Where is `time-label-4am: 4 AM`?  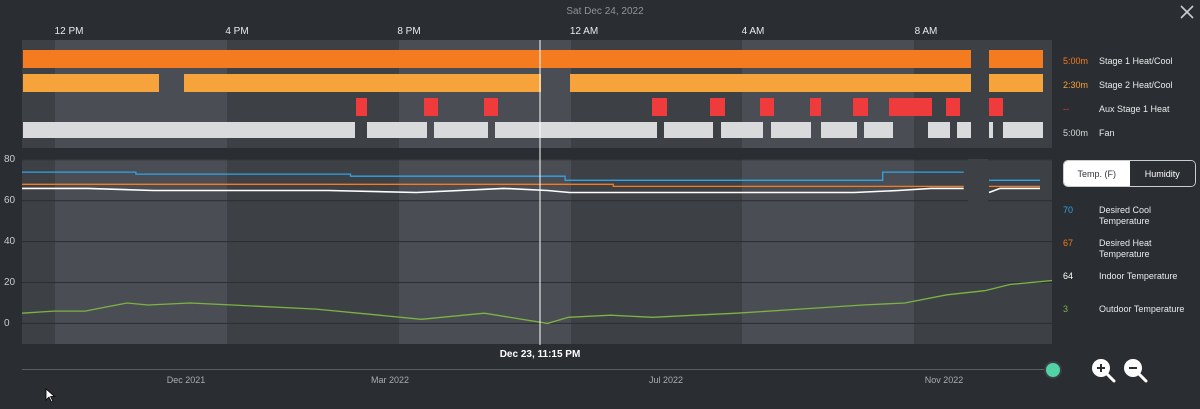
time-label-4am: 4 AM is located at coordinates (753, 31).